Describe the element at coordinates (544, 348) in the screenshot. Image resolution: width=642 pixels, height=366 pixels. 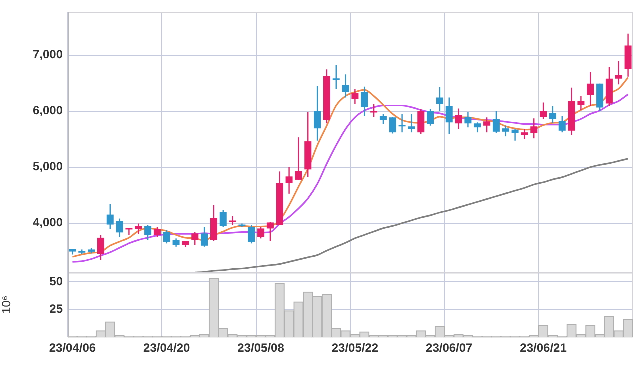
I see `x-tick-label: 23/06/21` at that location.